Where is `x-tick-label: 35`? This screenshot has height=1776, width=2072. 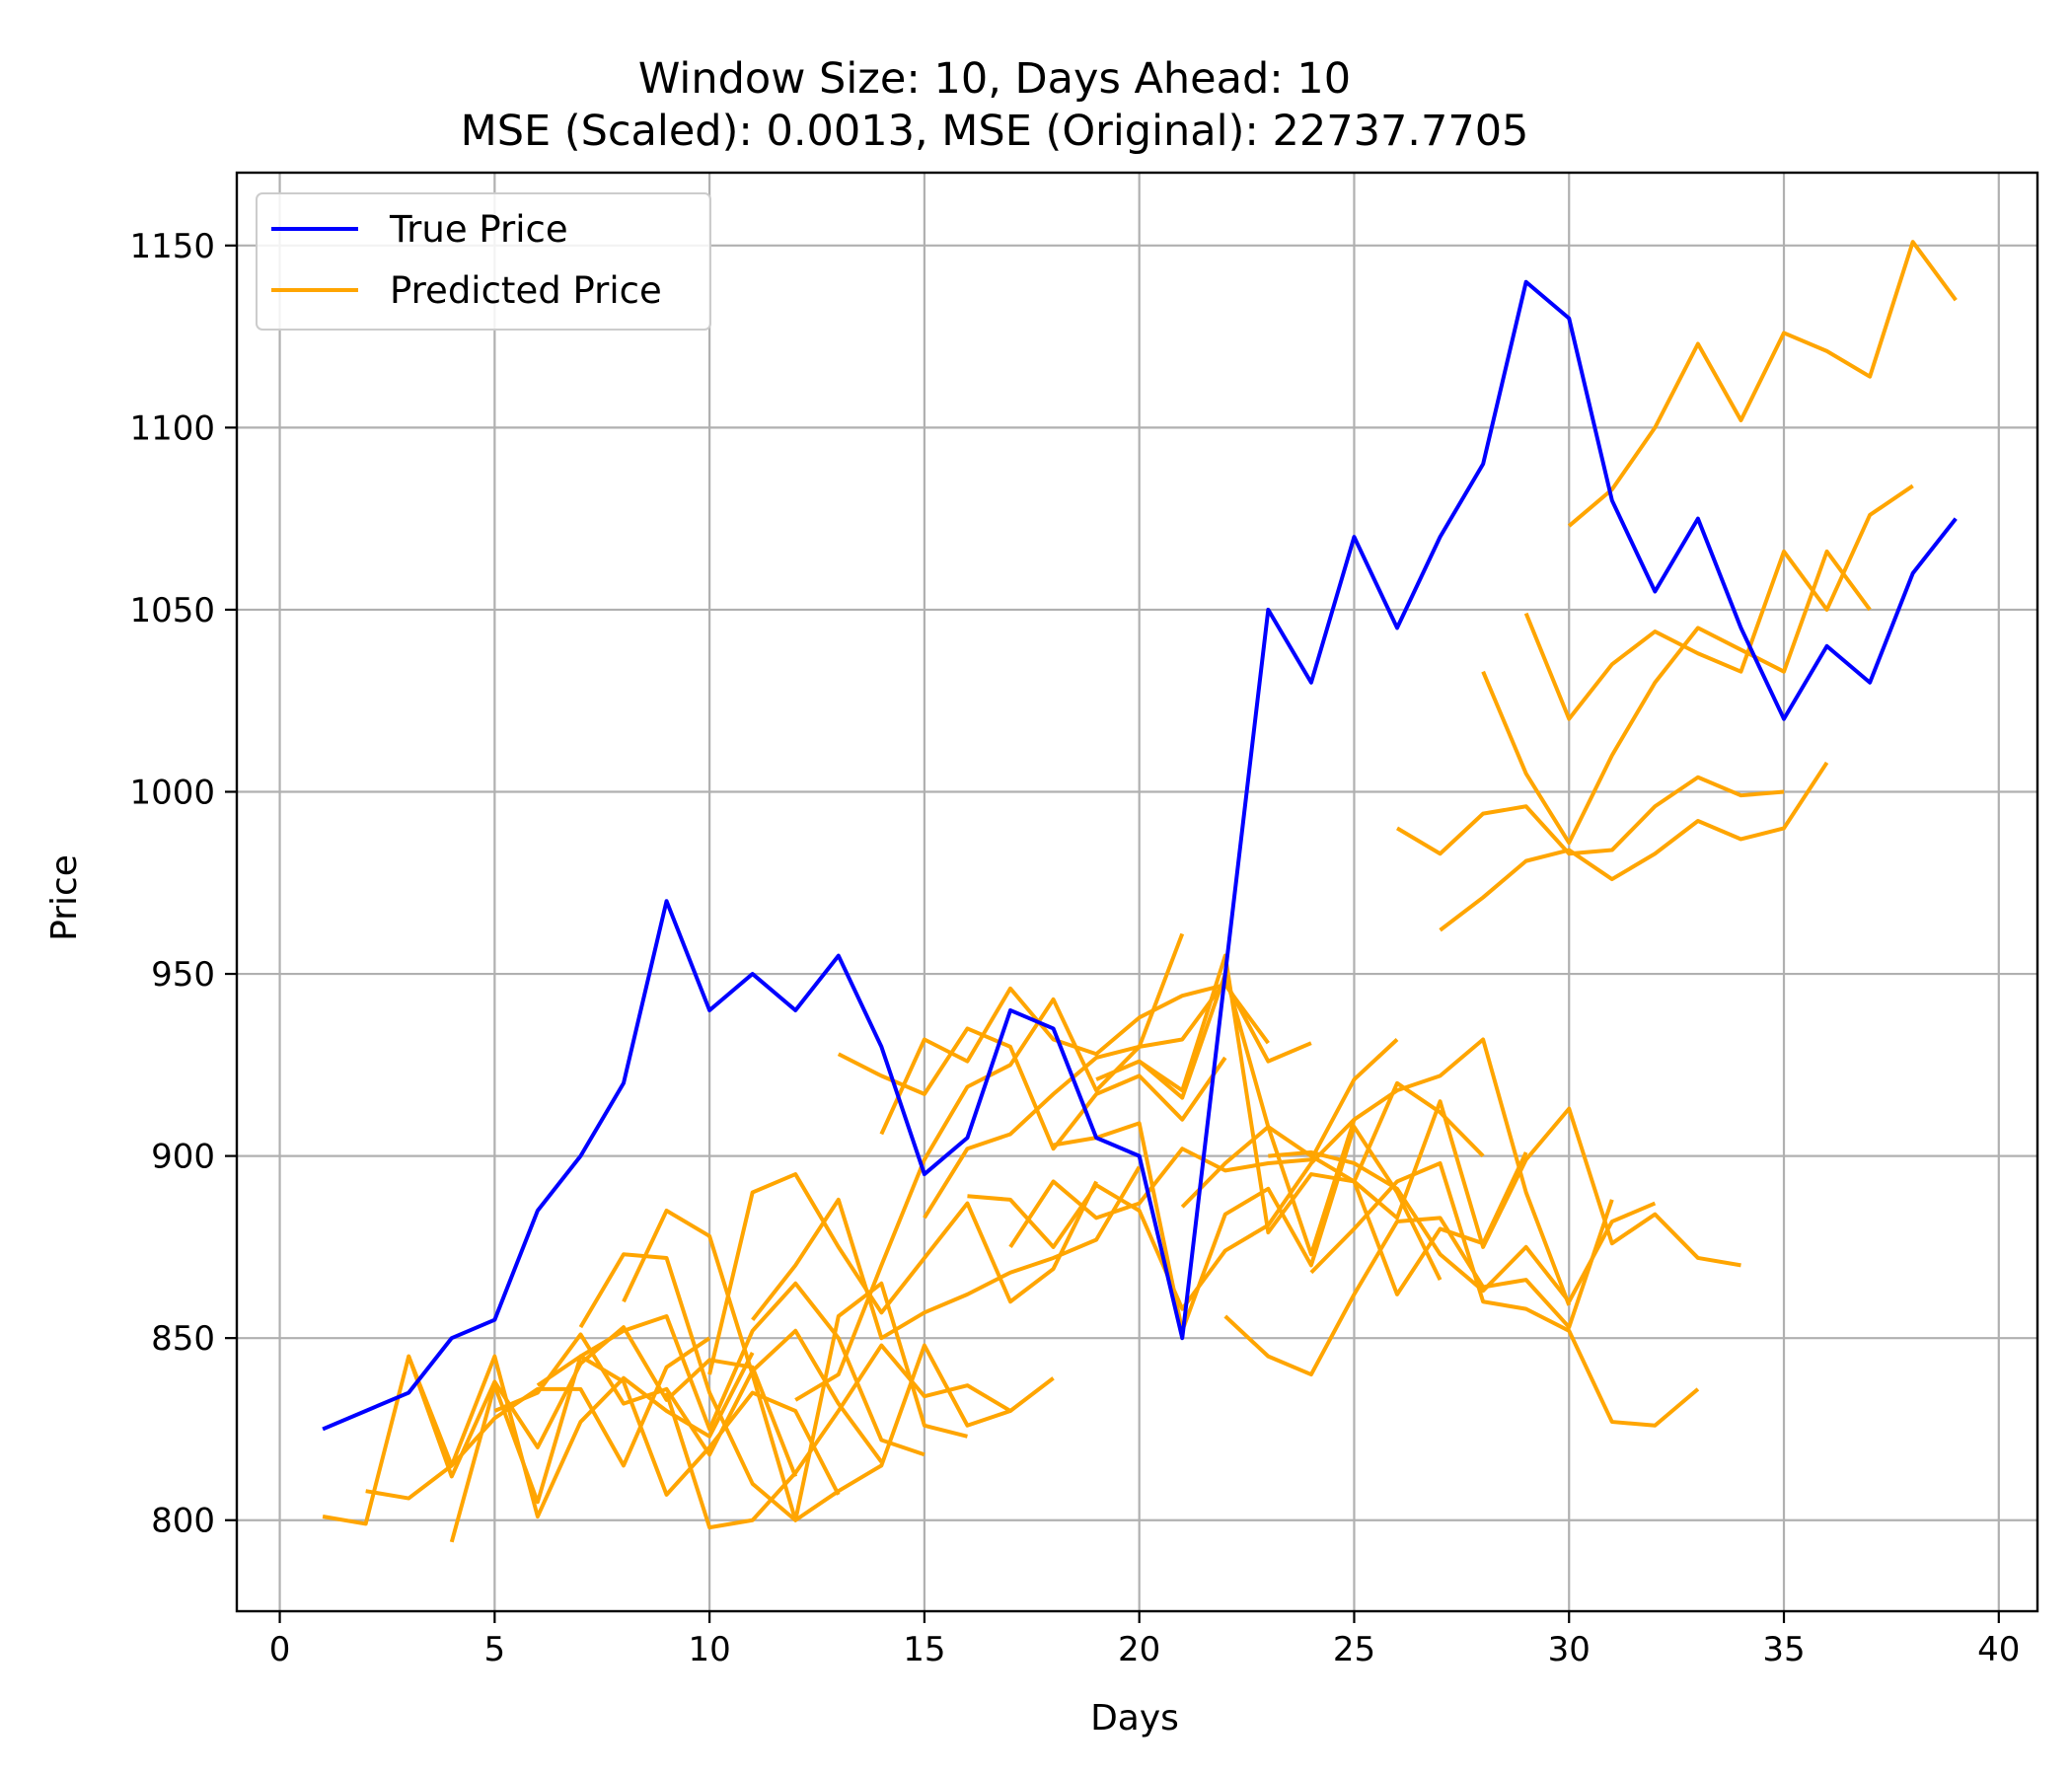 x-tick-label: 35 is located at coordinates (1784, 1650).